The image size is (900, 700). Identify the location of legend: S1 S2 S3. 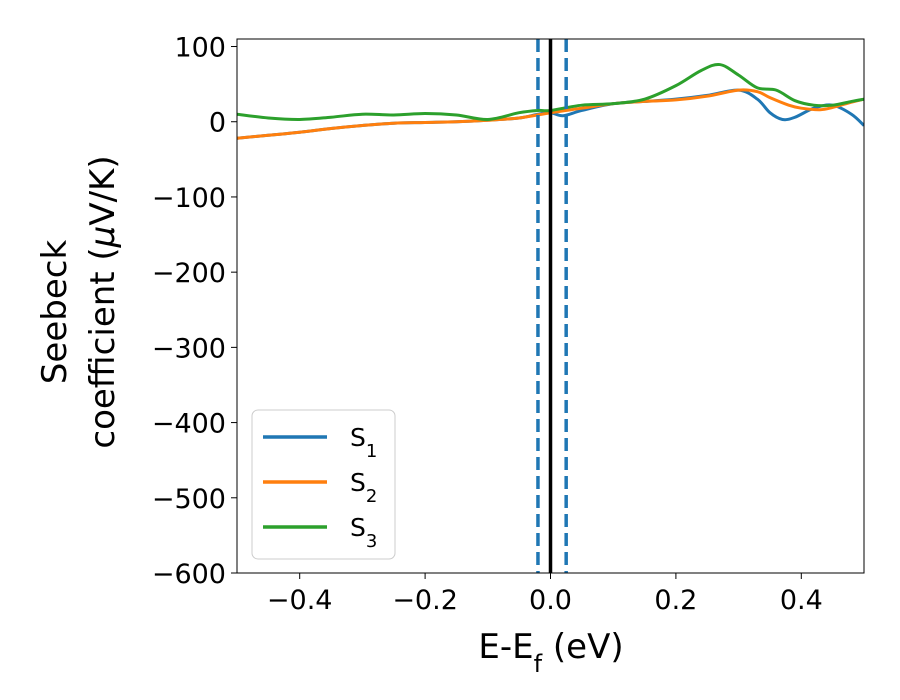
(323, 484).